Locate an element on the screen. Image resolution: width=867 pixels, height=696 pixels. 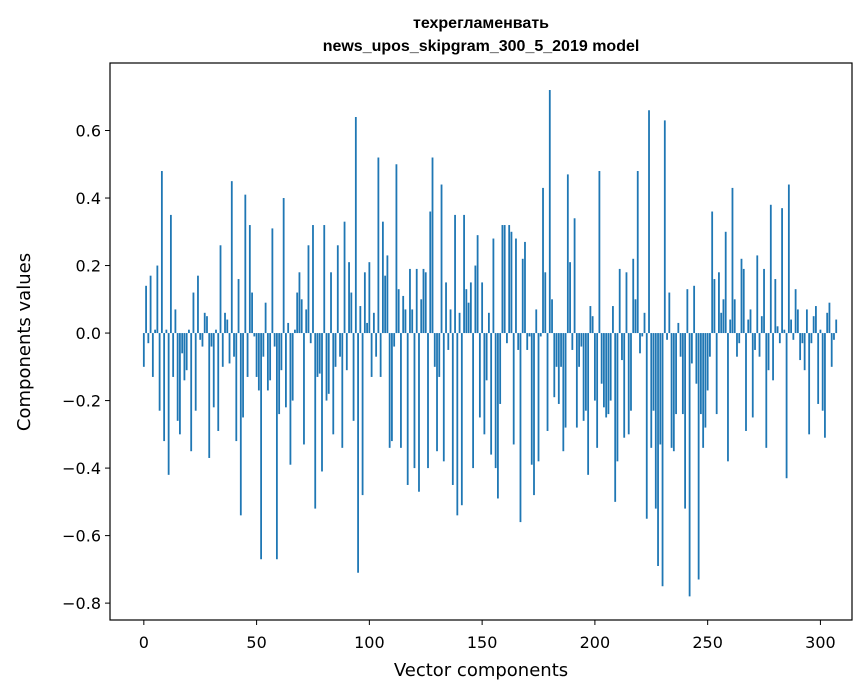
x-axis: 0 50 100 150 200 250 300 is located at coordinates (487, 636).